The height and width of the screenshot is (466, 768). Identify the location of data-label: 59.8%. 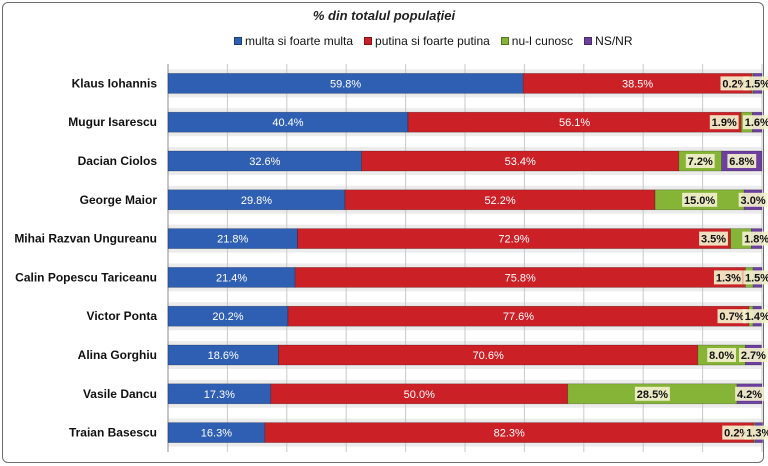
(345, 84).